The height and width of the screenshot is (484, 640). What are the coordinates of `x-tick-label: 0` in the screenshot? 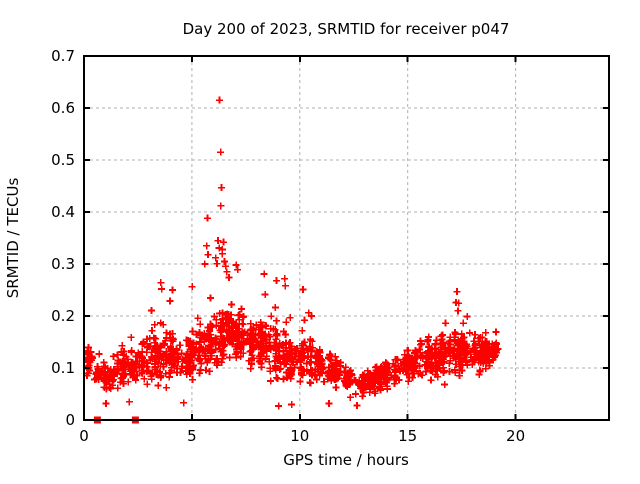 It's located at (84, 436).